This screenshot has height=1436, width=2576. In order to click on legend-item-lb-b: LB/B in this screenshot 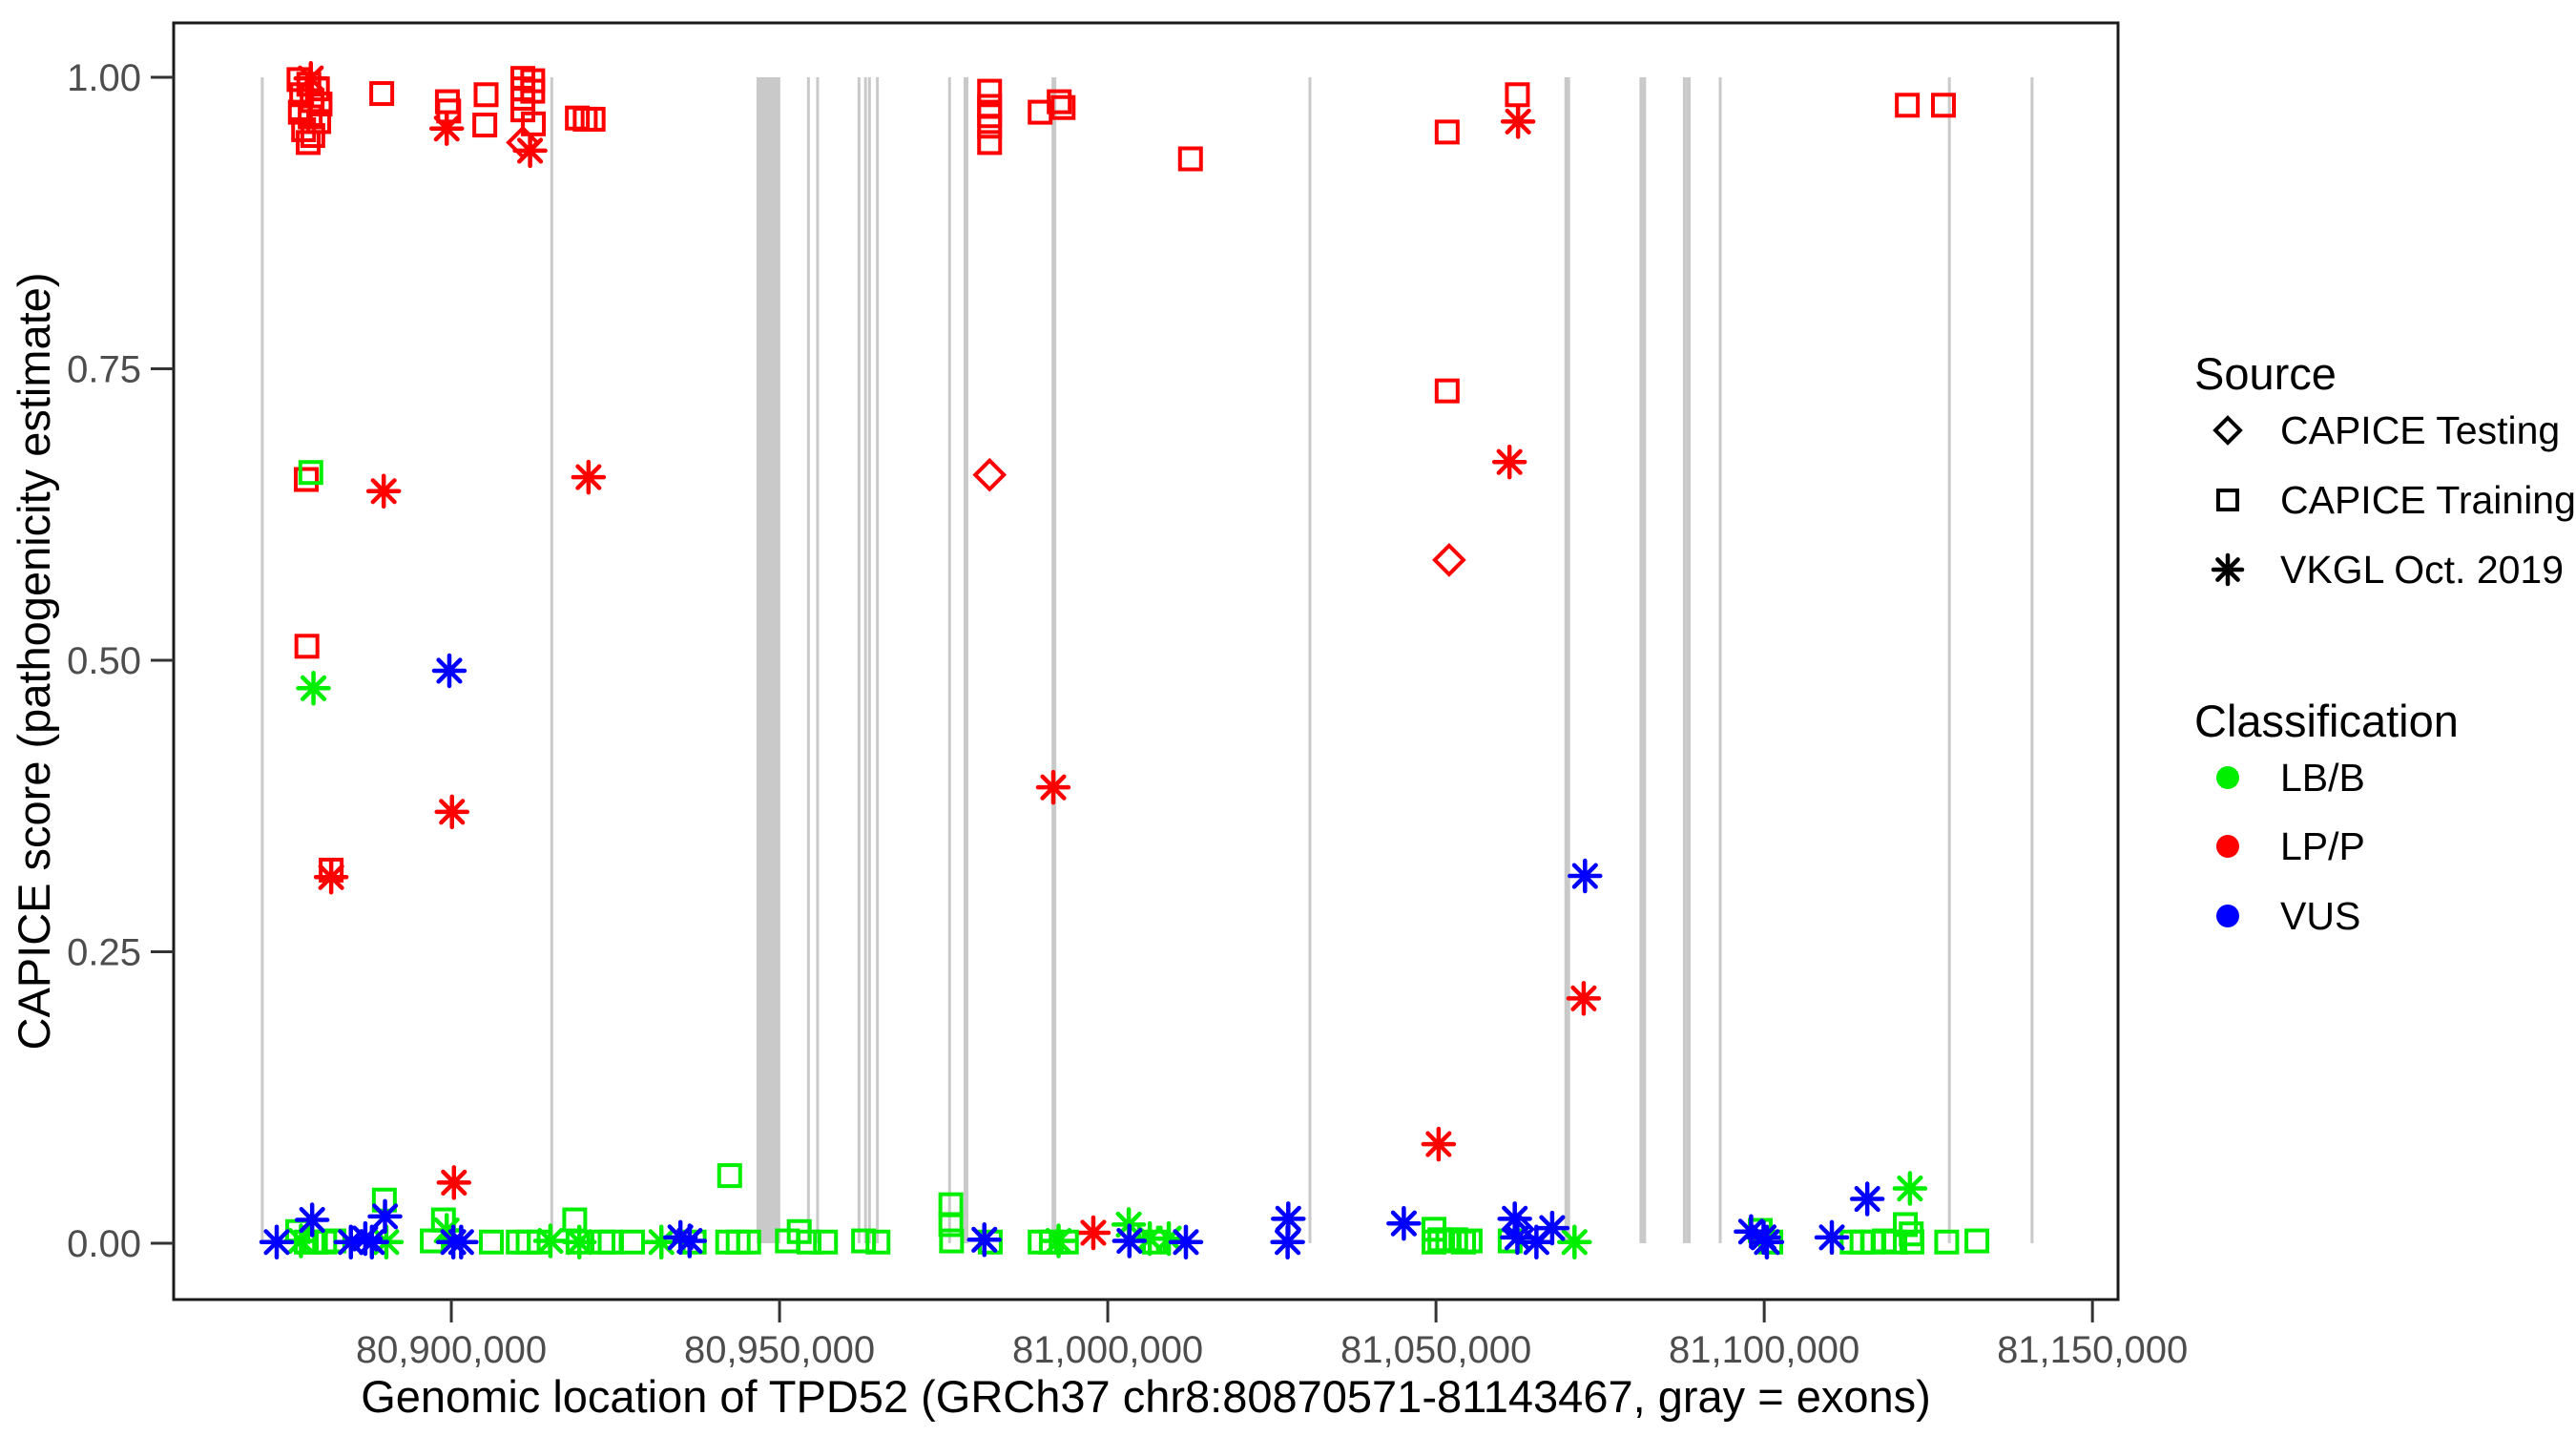, I will do `click(2290, 778)`.